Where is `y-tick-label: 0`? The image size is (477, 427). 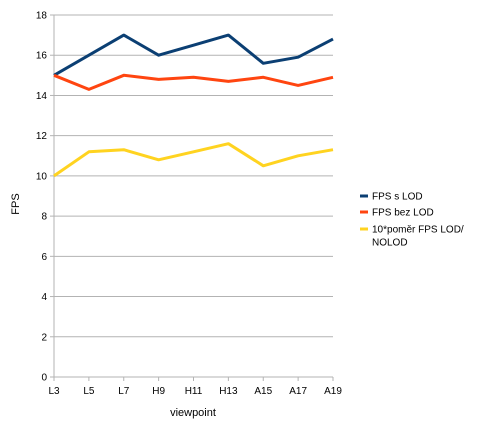 y-tick-label: 0 is located at coordinates (44, 378).